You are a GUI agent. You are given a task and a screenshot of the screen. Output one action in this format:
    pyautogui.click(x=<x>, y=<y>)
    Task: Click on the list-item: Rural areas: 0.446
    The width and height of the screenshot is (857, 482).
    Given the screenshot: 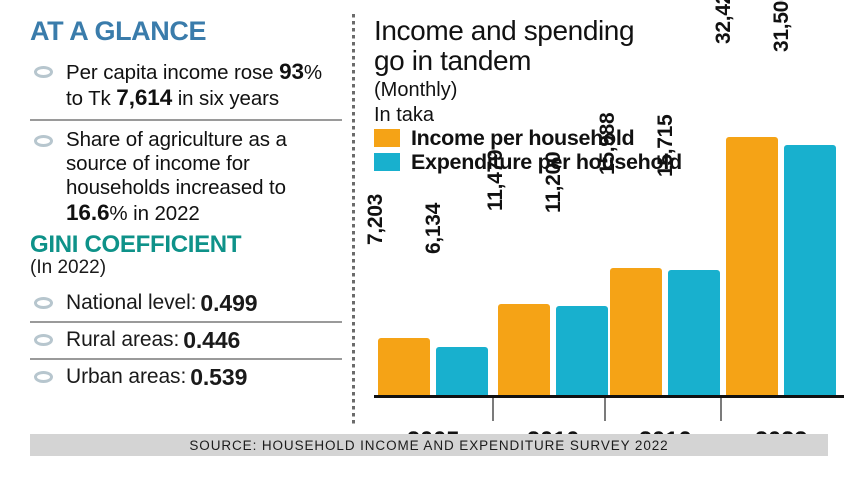 What is the action you would take?
    pyautogui.click(x=186, y=339)
    